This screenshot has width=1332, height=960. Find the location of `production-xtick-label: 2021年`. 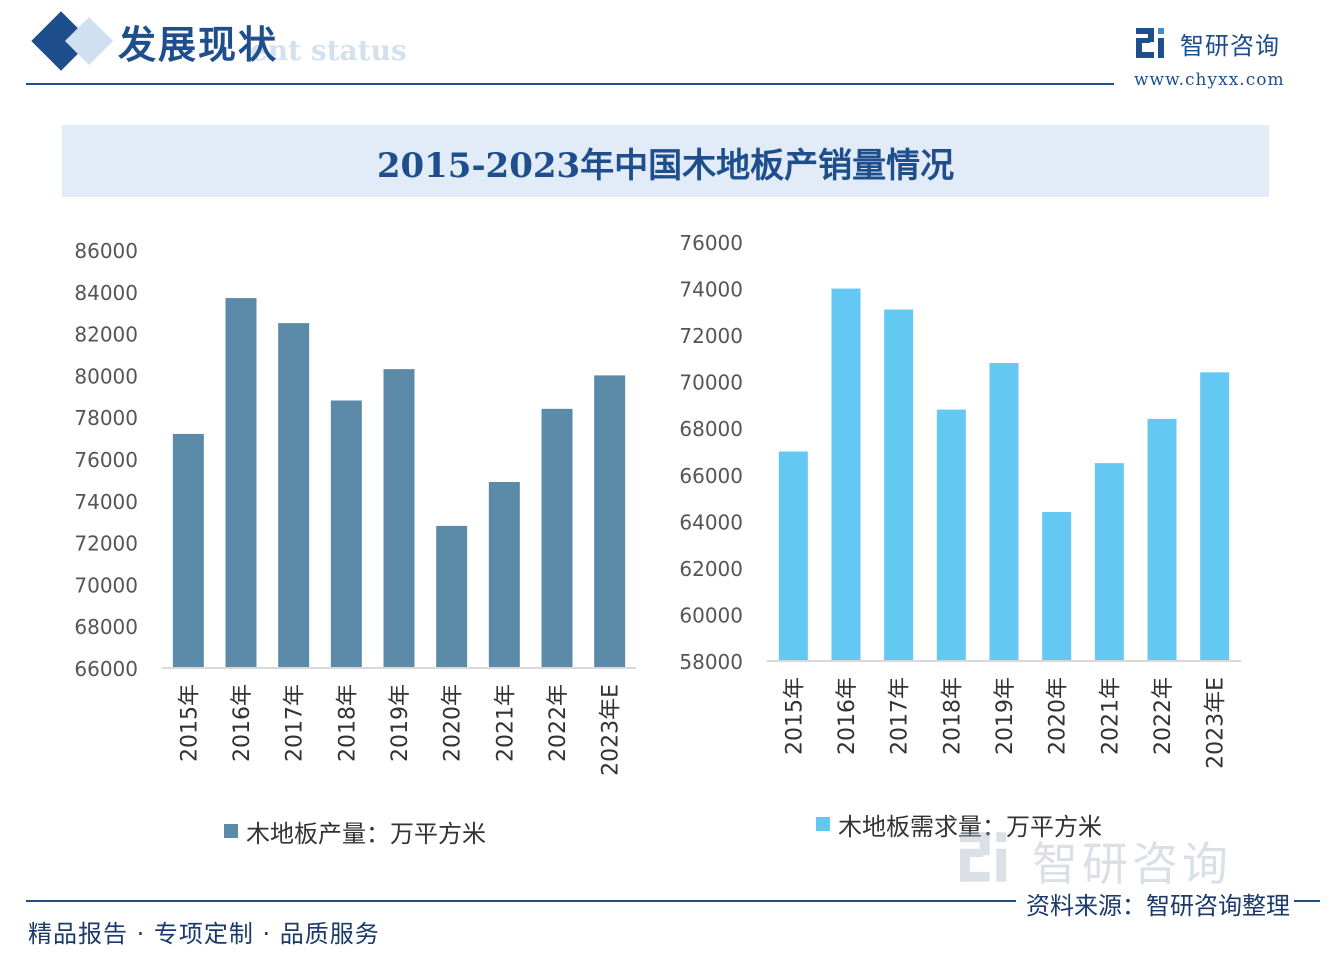

production-xtick-label: 2021年 is located at coordinates (505, 723).